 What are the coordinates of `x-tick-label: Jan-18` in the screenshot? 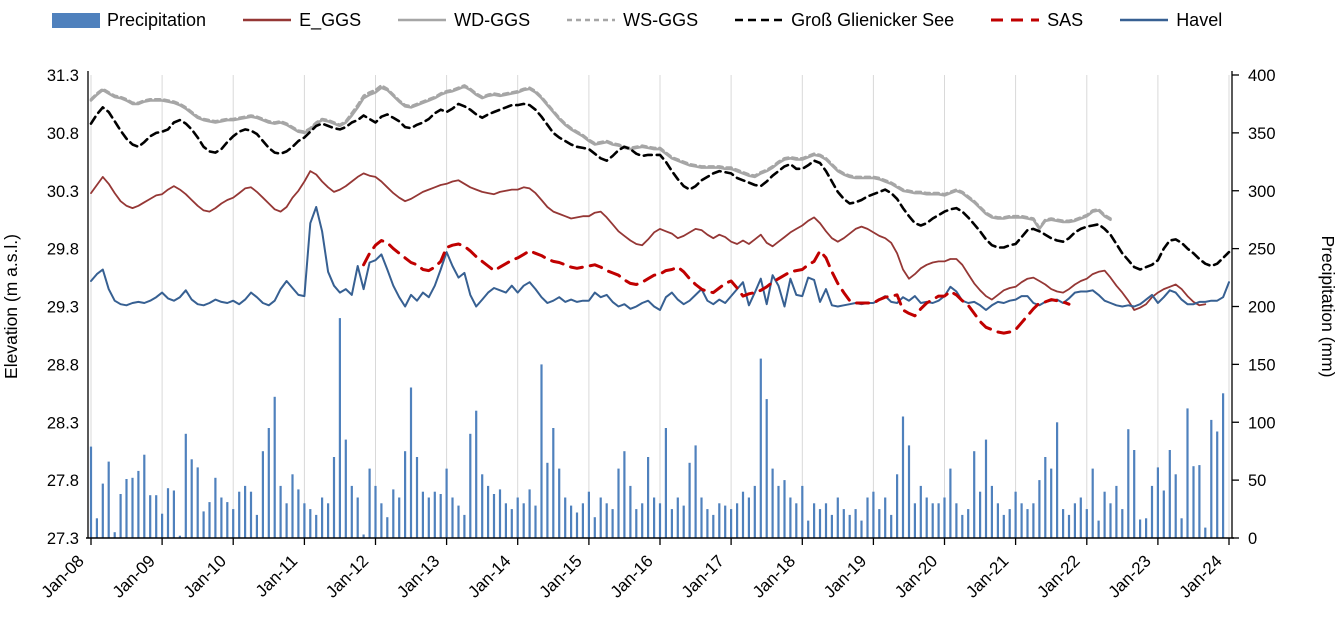 It's located at (774, 576).